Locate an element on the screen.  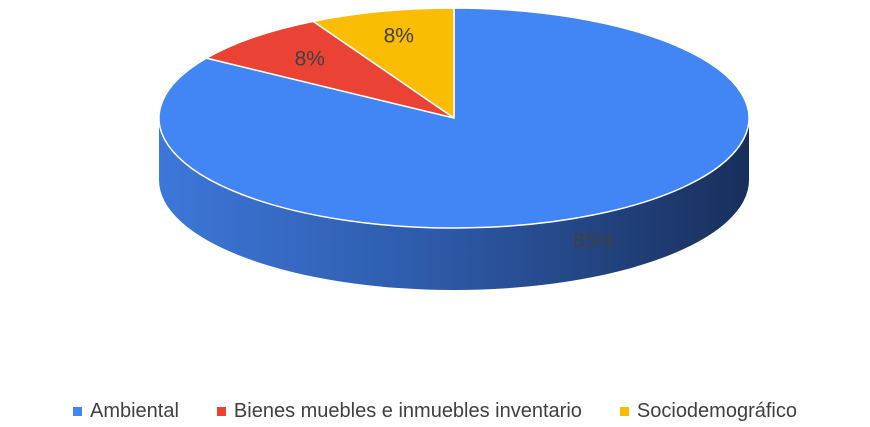
pie-label-ambiental: 85% is located at coordinates (594, 241).